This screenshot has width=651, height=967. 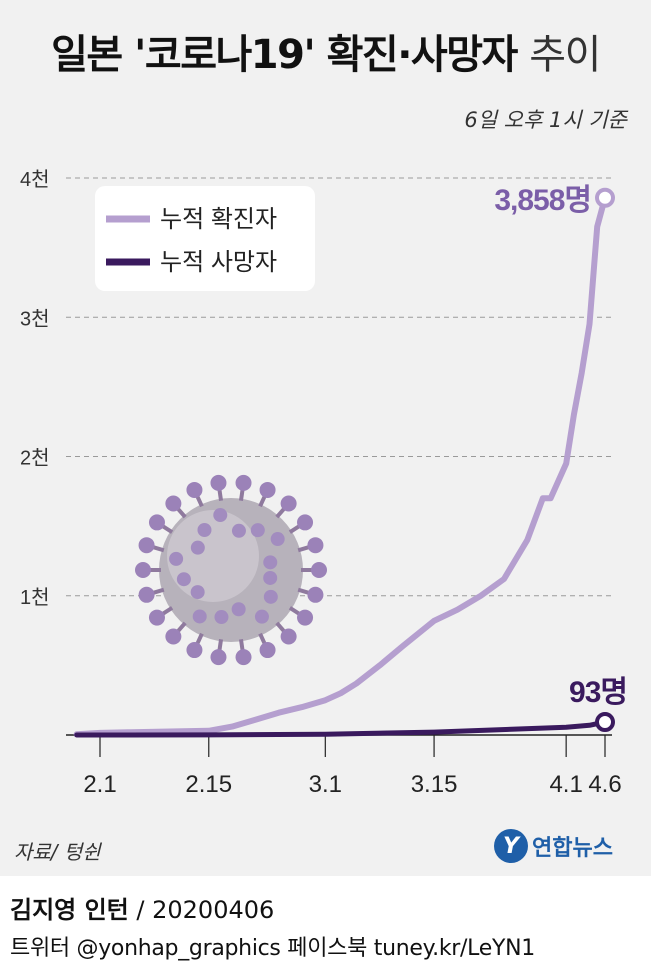 I want to click on chart-title: 일본 '코로나19' 확진·사망자 추이, so click(x=325, y=51).